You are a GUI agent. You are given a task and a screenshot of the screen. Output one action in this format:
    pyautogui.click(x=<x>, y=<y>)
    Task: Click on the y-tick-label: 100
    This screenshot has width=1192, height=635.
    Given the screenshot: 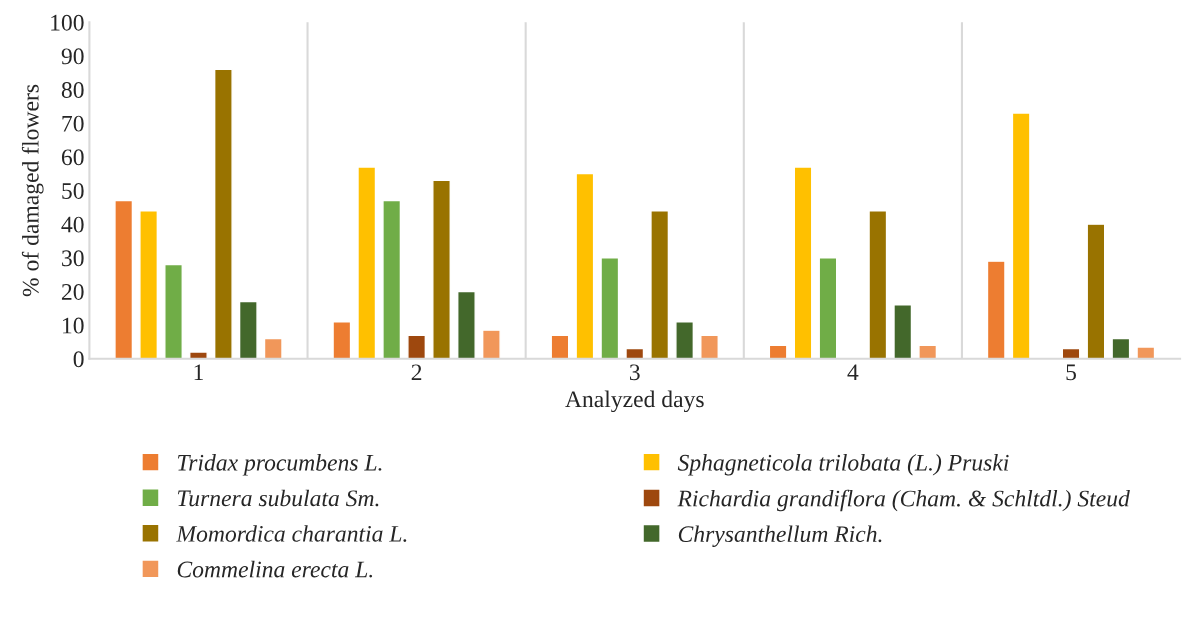 What is the action you would take?
    pyautogui.click(x=67, y=22)
    